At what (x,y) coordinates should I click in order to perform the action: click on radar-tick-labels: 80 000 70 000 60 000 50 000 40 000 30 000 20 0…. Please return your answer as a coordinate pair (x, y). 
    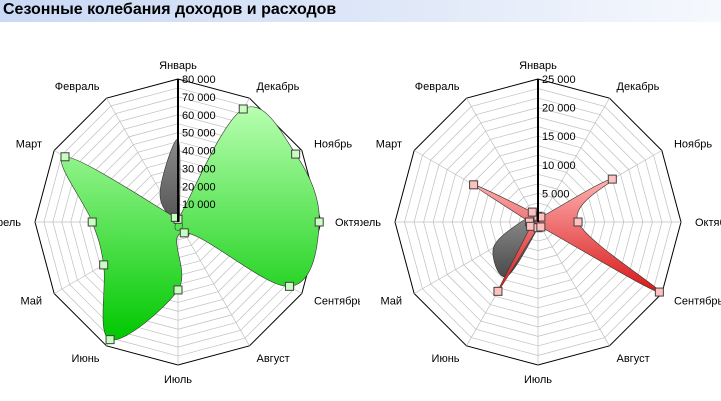
    Looking at the image, I should click on (199, 142).